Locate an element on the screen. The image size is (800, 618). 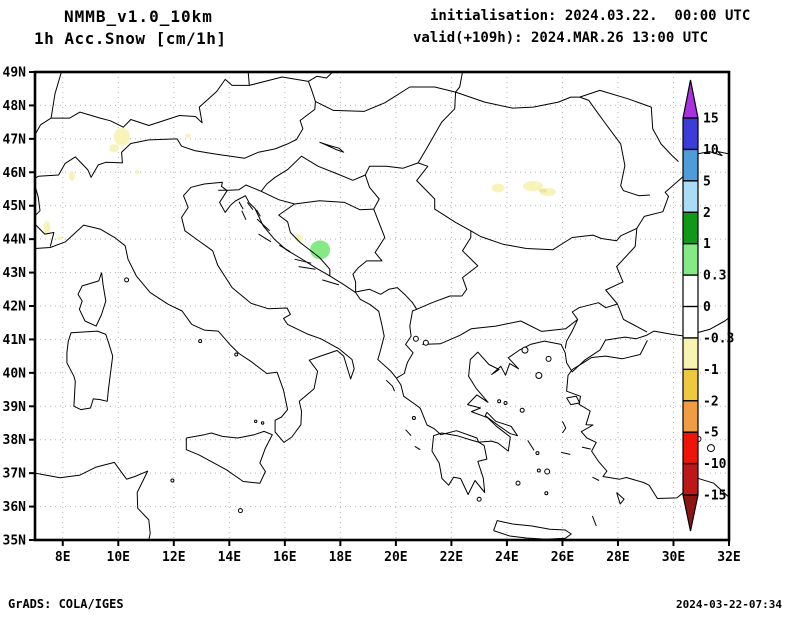
lat-label: 48N is located at coordinates (15, 106).